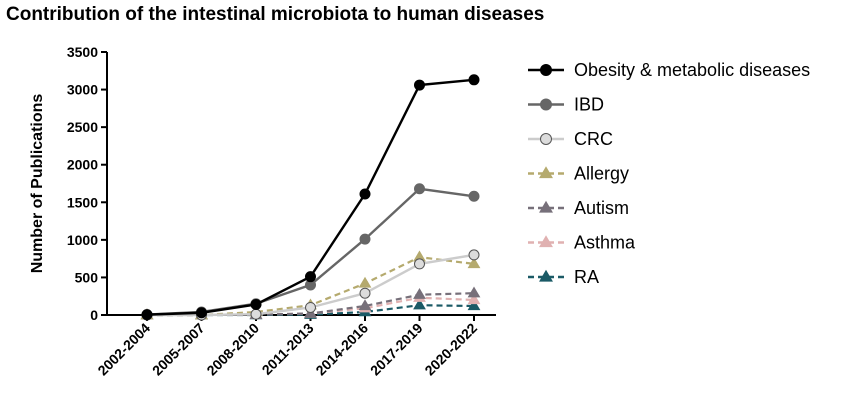 The width and height of the screenshot is (860, 405). Describe the element at coordinates (396, 349) in the screenshot. I see `x-tick-label: 2017-2019` at that location.